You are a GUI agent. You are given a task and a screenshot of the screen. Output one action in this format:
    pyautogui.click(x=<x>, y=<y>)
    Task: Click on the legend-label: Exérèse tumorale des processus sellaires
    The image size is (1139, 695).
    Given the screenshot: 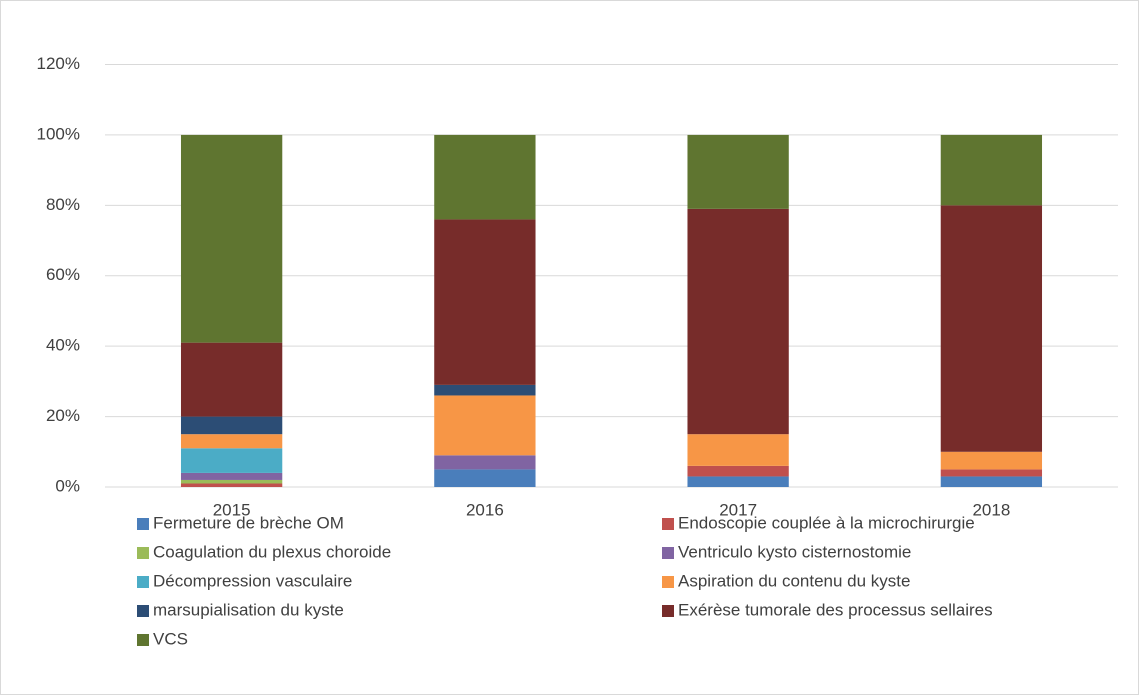 What is the action you would take?
    pyautogui.click(x=835, y=609)
    